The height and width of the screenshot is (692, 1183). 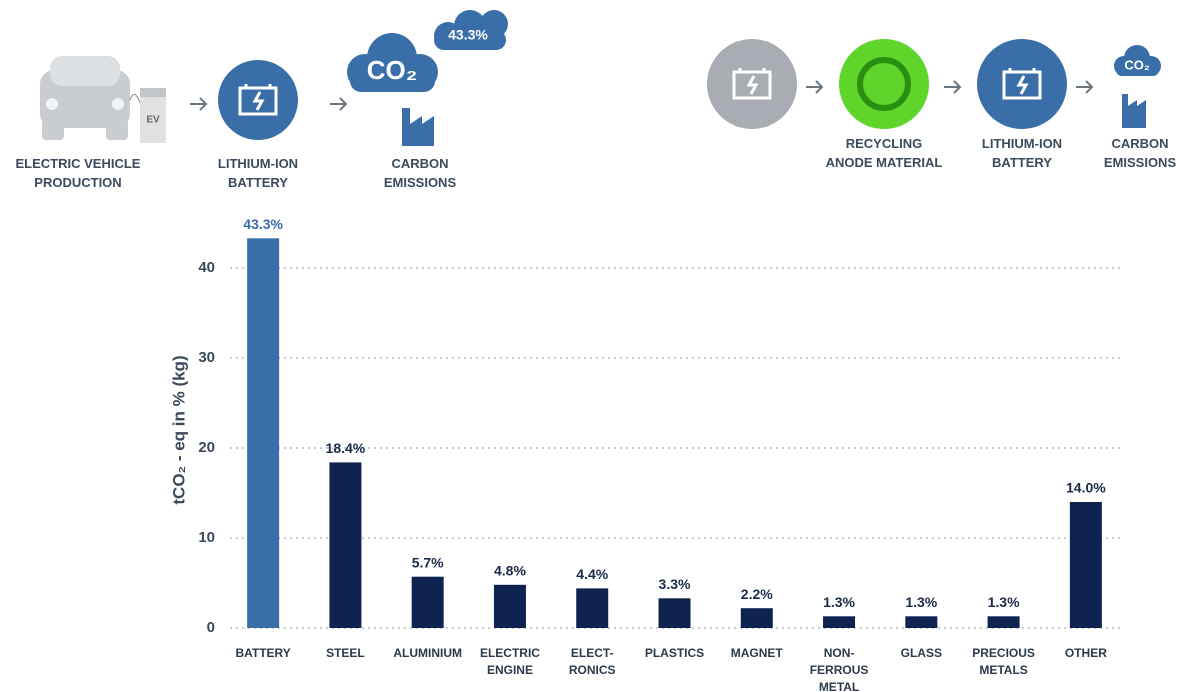 What do you see at coordinates (592, 574) in the screenshot?
I see `value-label: 4.4%` at bounding box center [592, 574].